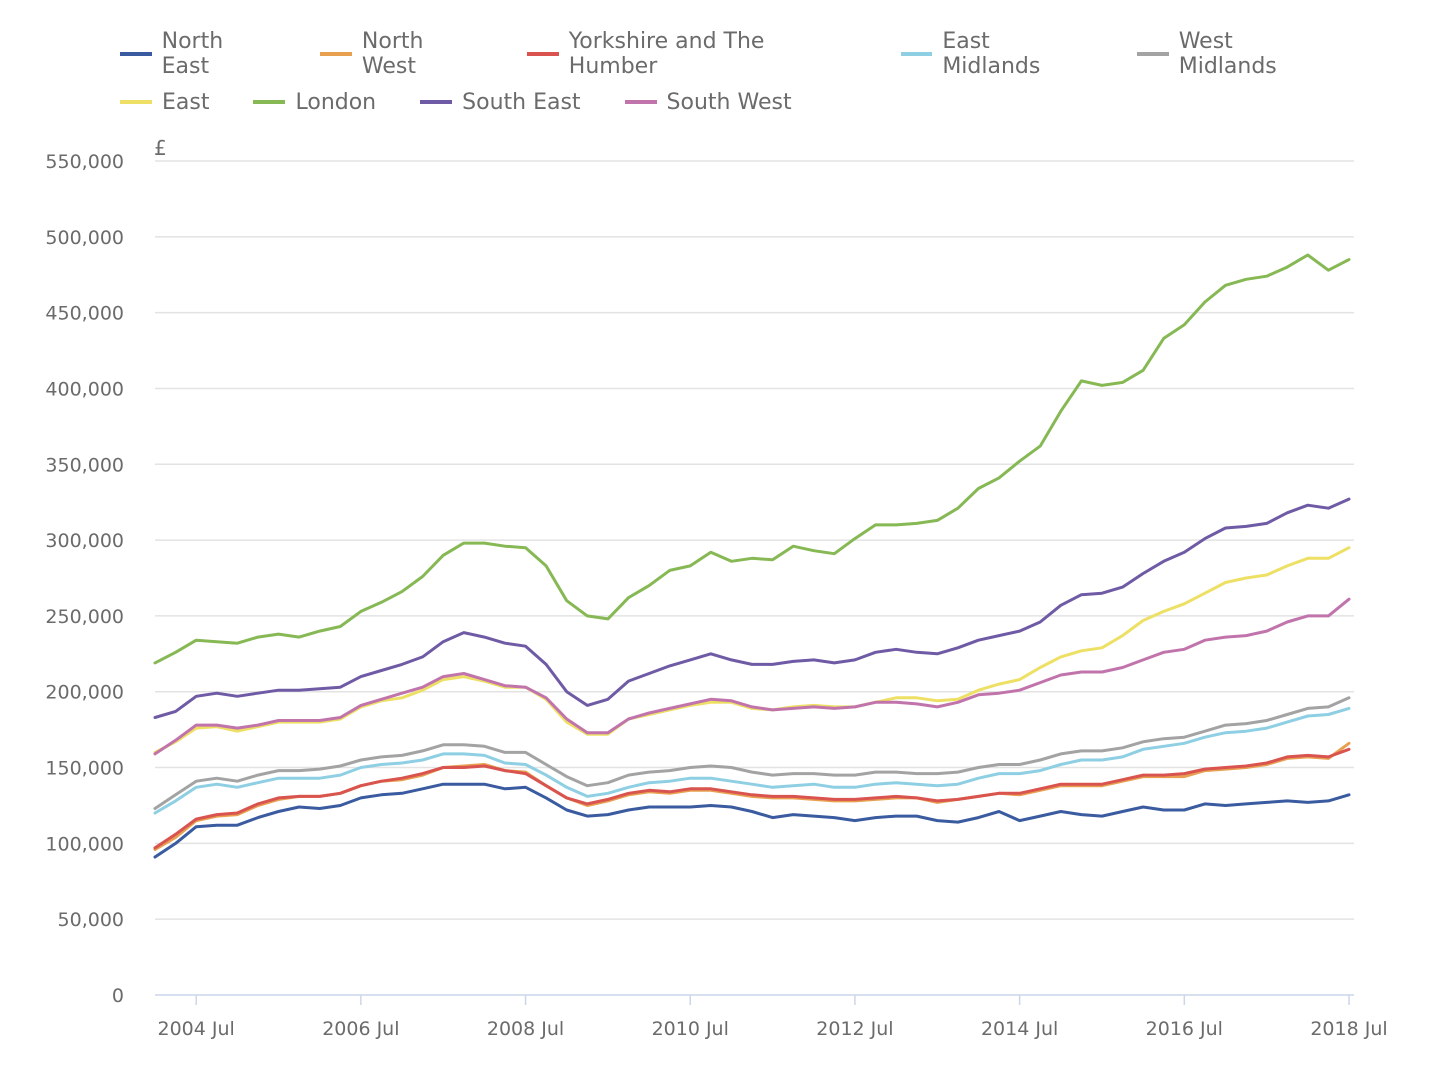  I want to click on legend-item-south-west: South West, so click(708, 102).